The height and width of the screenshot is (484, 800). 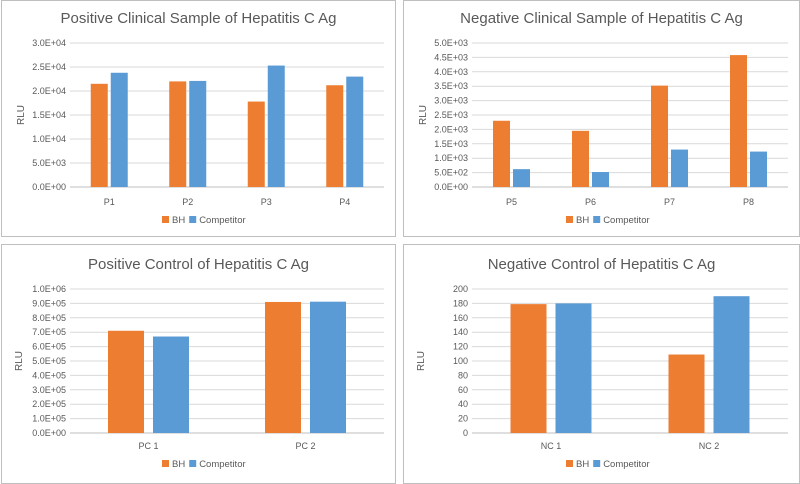 What do you see at coordinates (49, 67) in the screenshot?
I see `y-tick-label: 2.5E+04` at bounding box center [49, 67].